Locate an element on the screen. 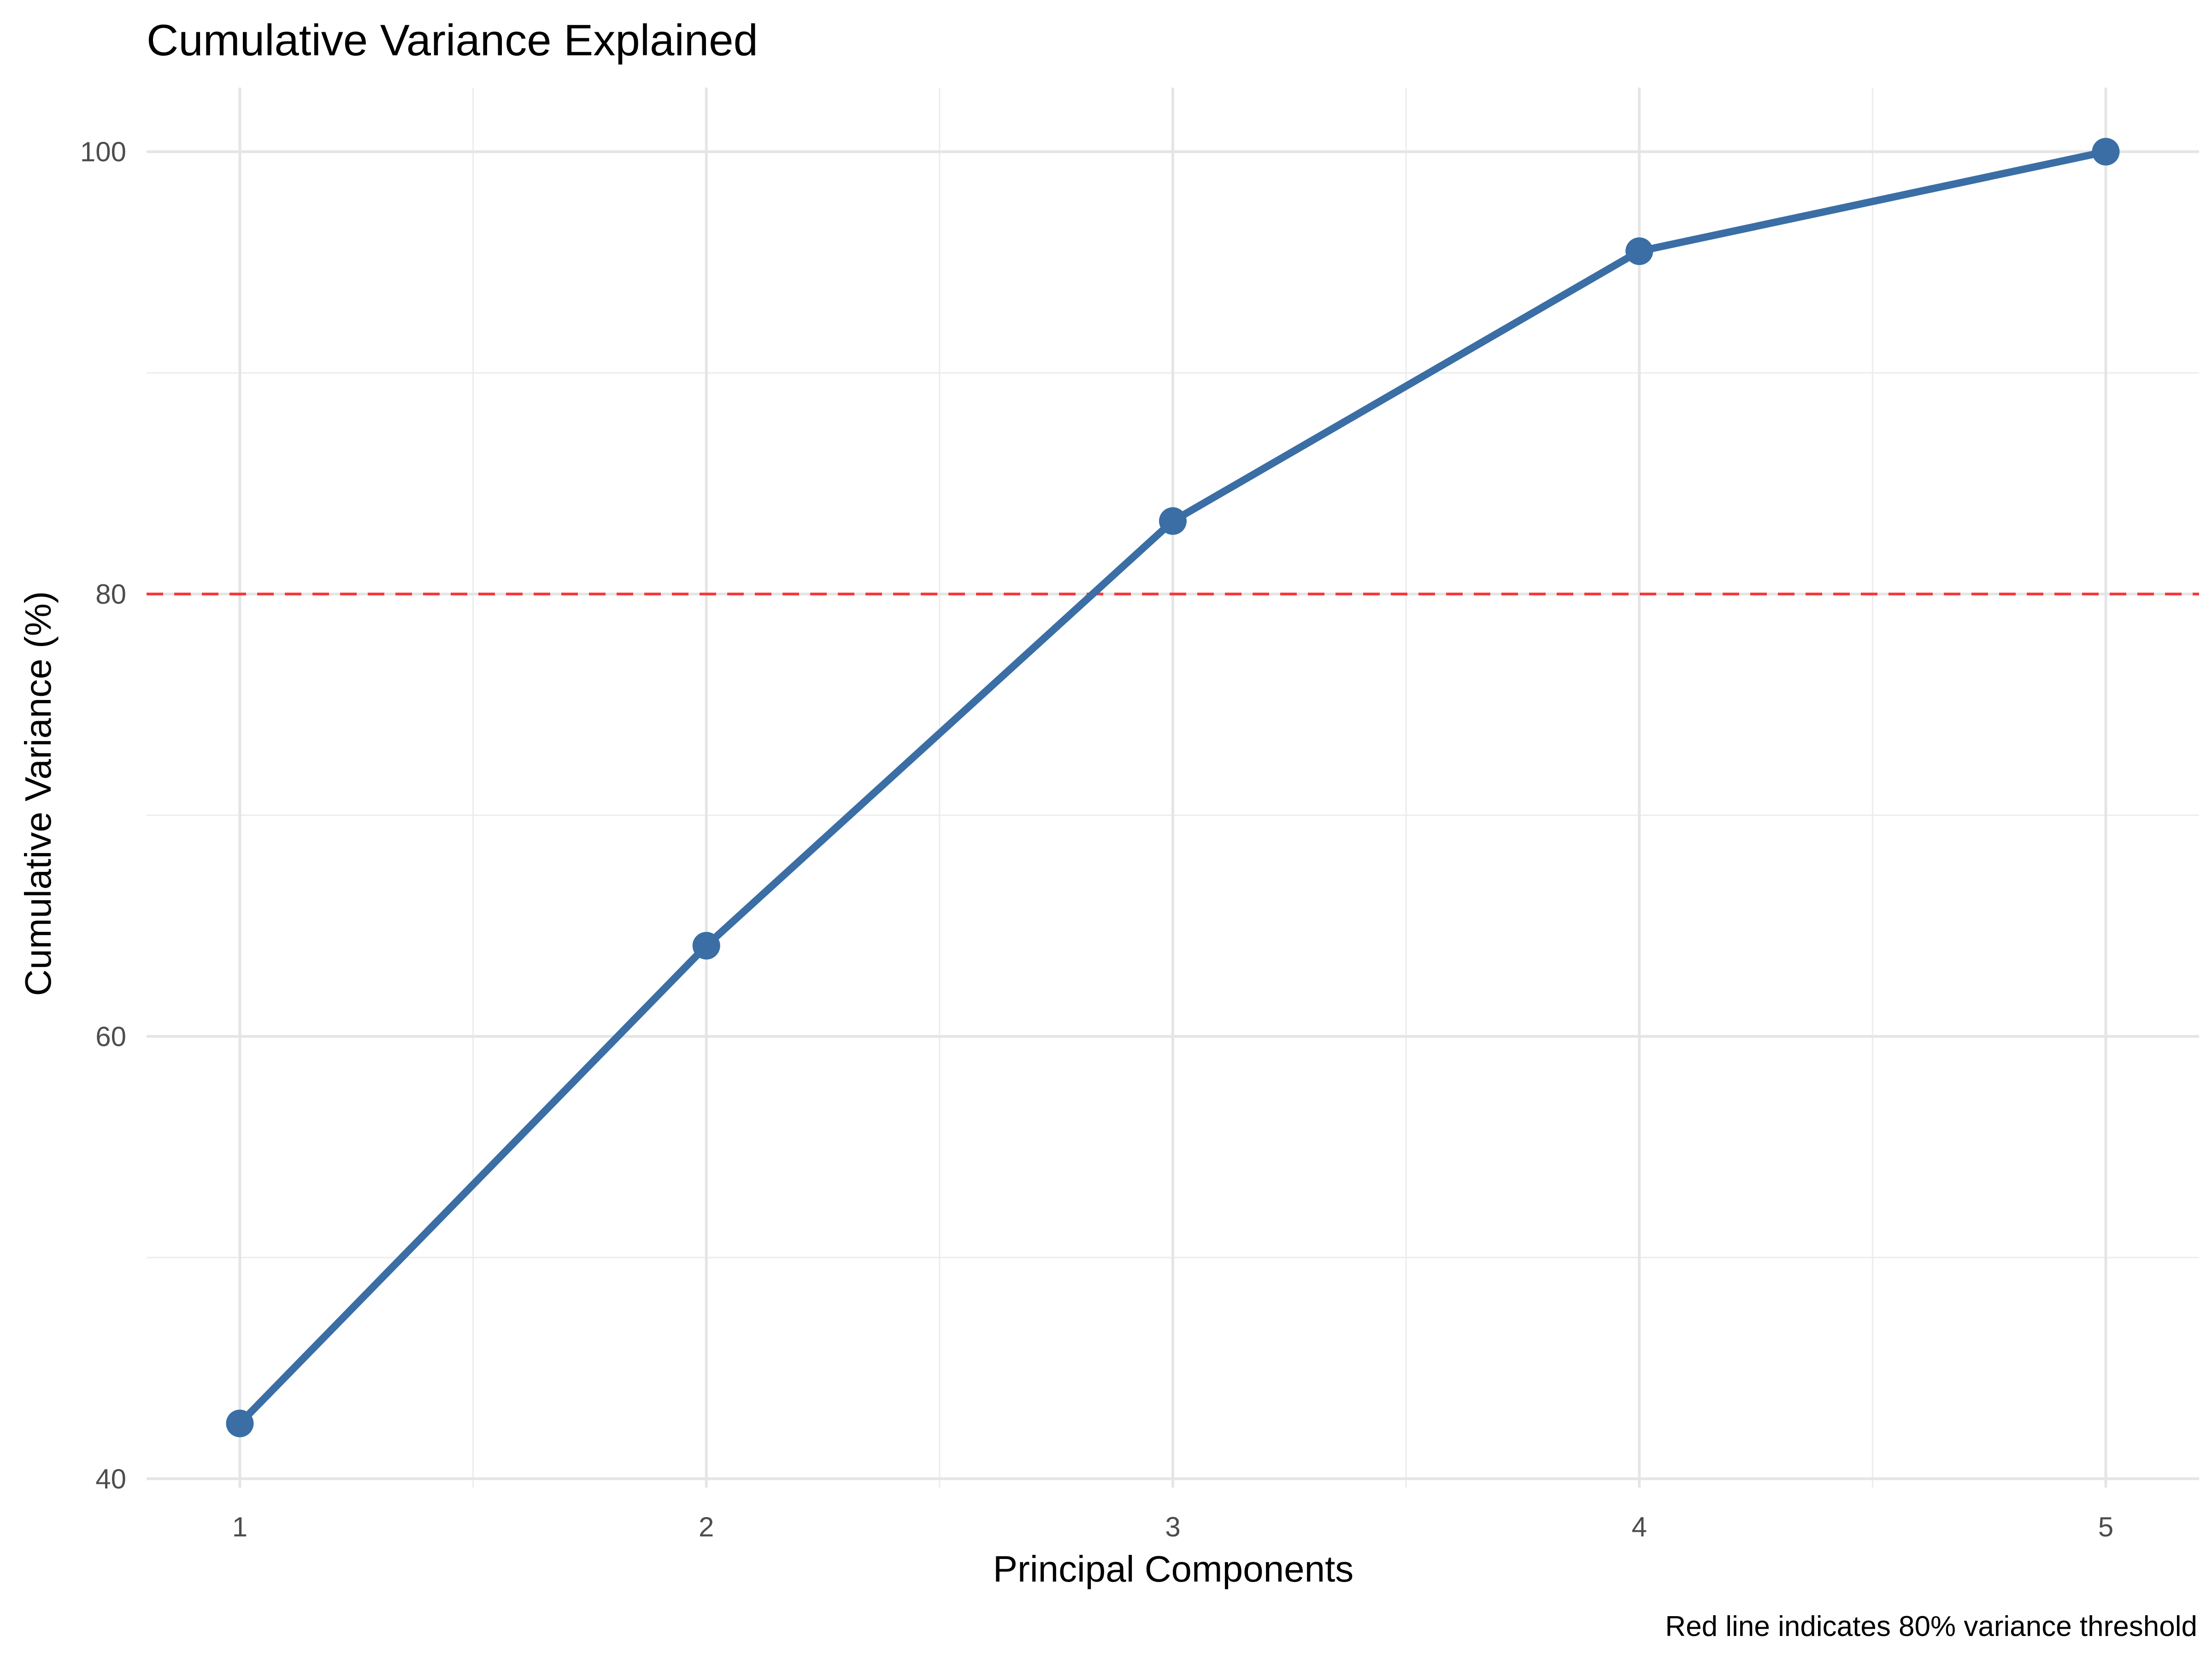 This screenshot has height=1659, width=2212. x-tick-label: 3 is located at coordinates (1172, 1527).